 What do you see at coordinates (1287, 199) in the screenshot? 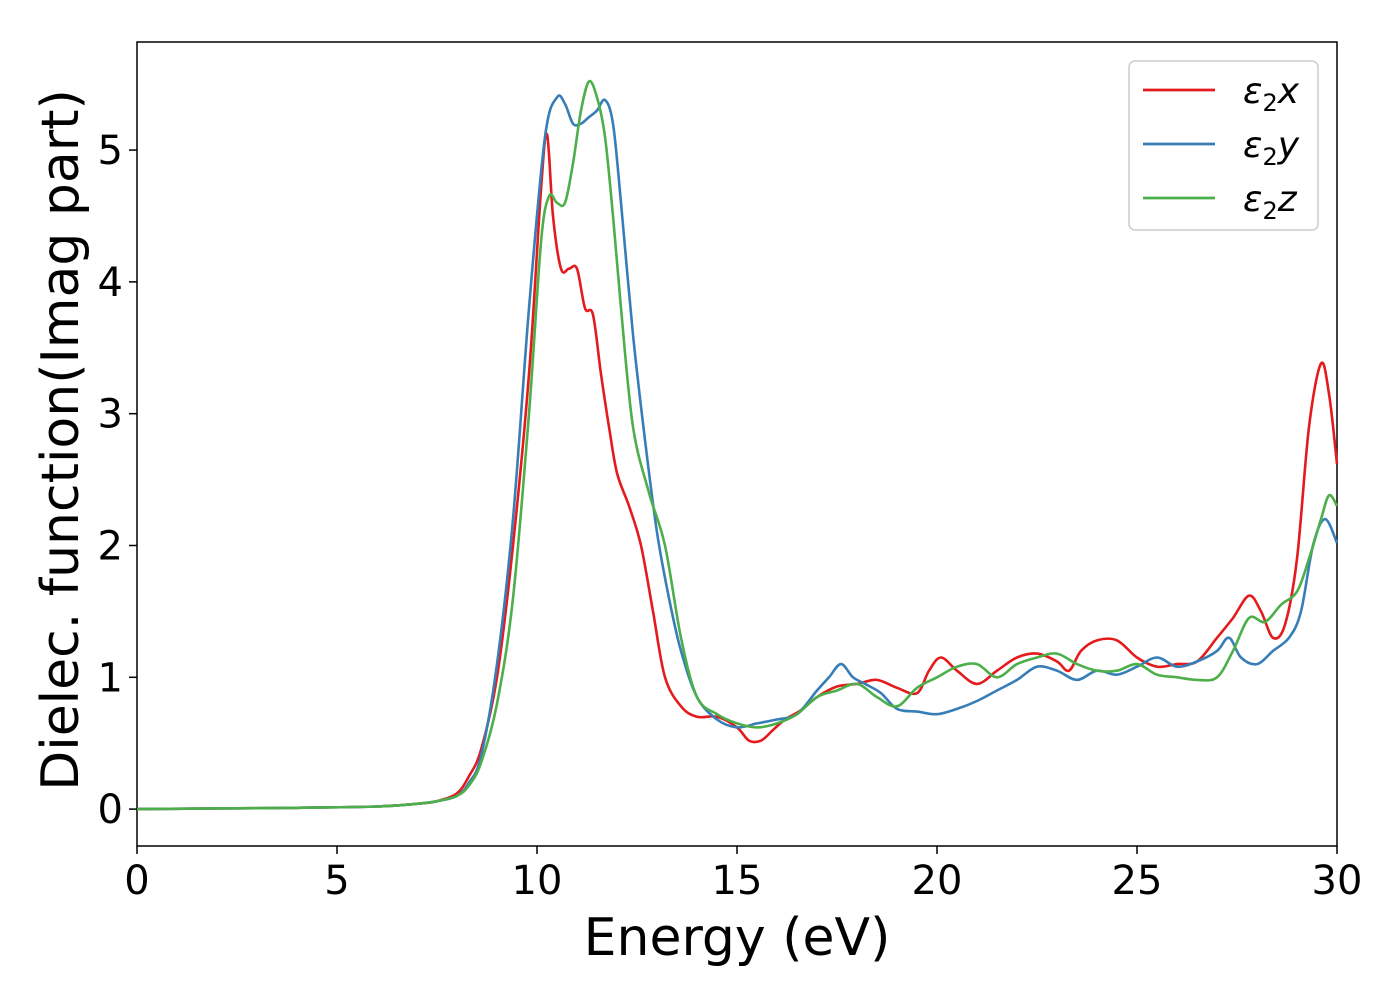
I see `legend-component: z` at bounding box center [1287, 199].